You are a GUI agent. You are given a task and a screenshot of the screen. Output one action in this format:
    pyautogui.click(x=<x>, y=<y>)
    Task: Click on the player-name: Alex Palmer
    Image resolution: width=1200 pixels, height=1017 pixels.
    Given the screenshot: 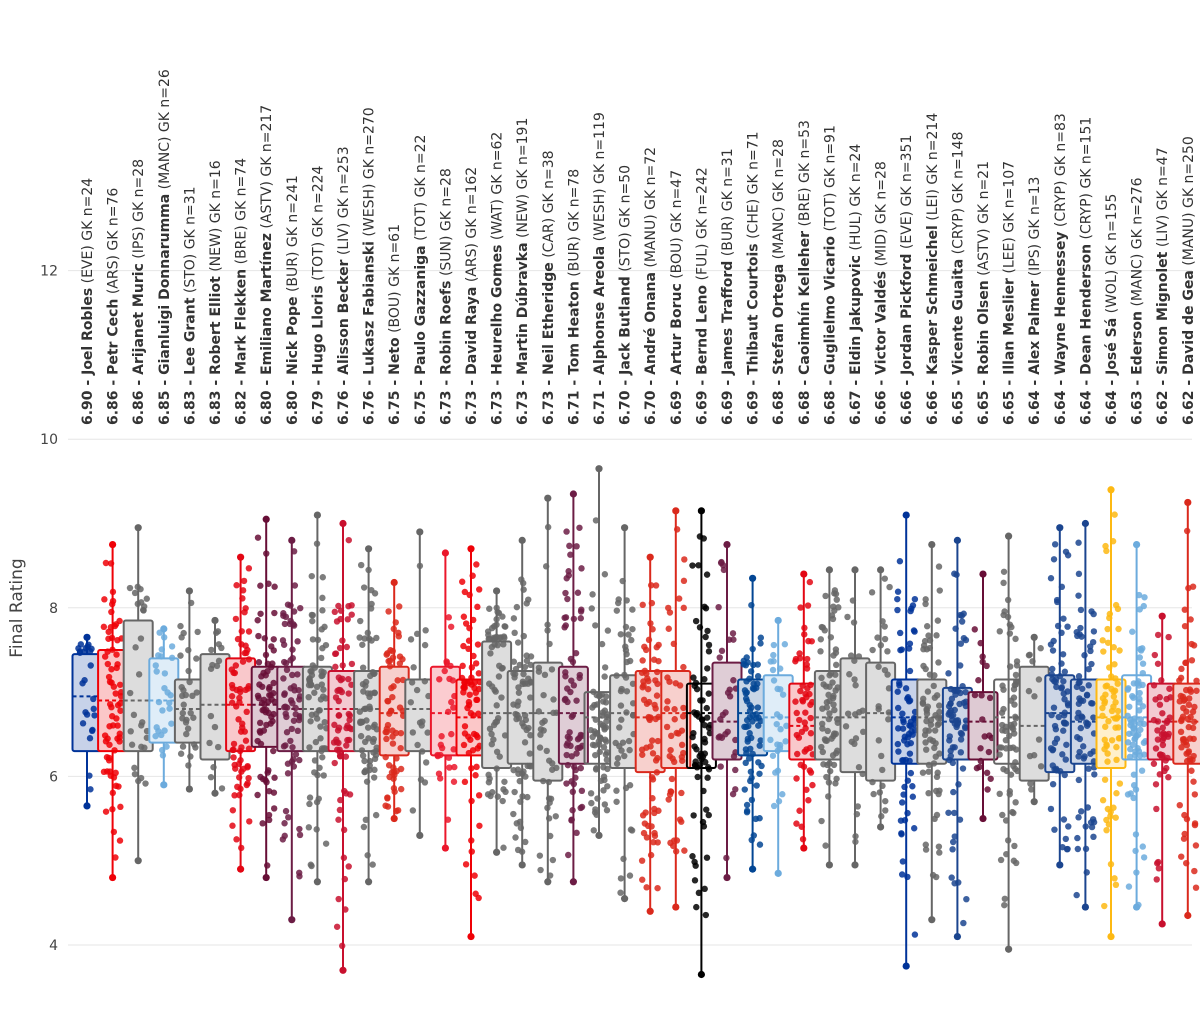 What is the action you would take?
    pyautogui.click(x=1035, y=328)
    